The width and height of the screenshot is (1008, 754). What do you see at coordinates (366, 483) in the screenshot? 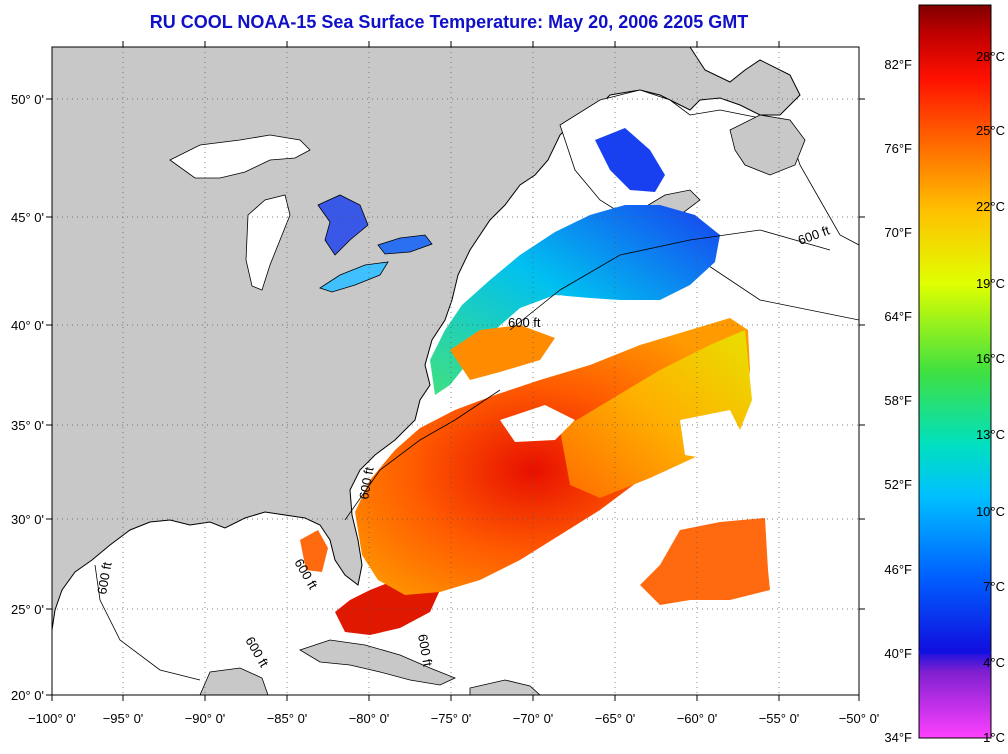
I see `contour-label-georgia: 600 ft` at bounding box center [366, 483].